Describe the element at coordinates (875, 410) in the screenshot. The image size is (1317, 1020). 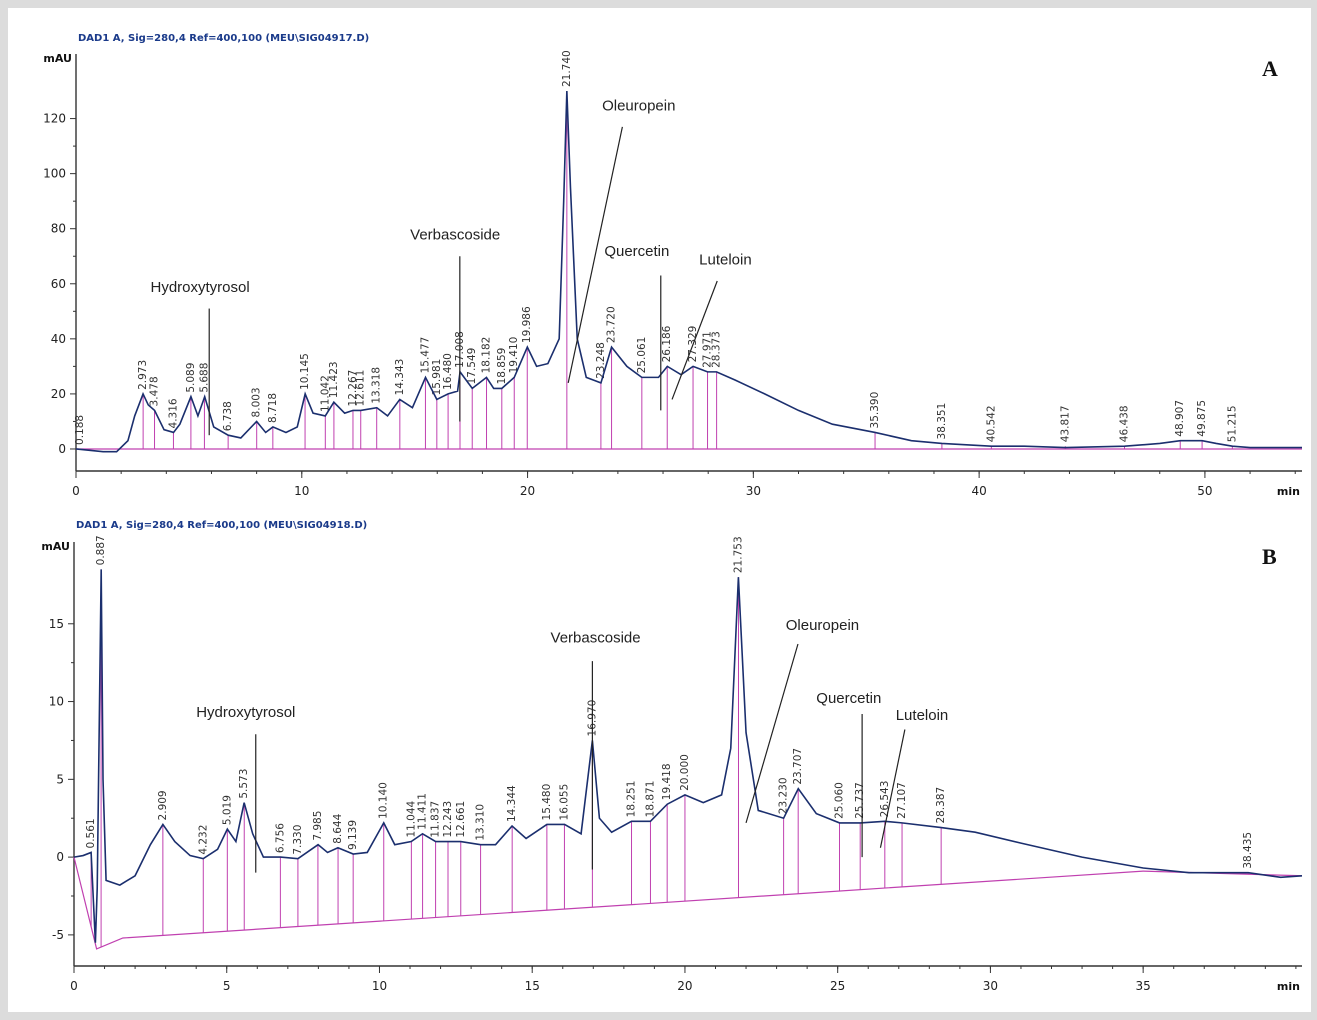
I see `peak-retention-label: 35.390` at that location.